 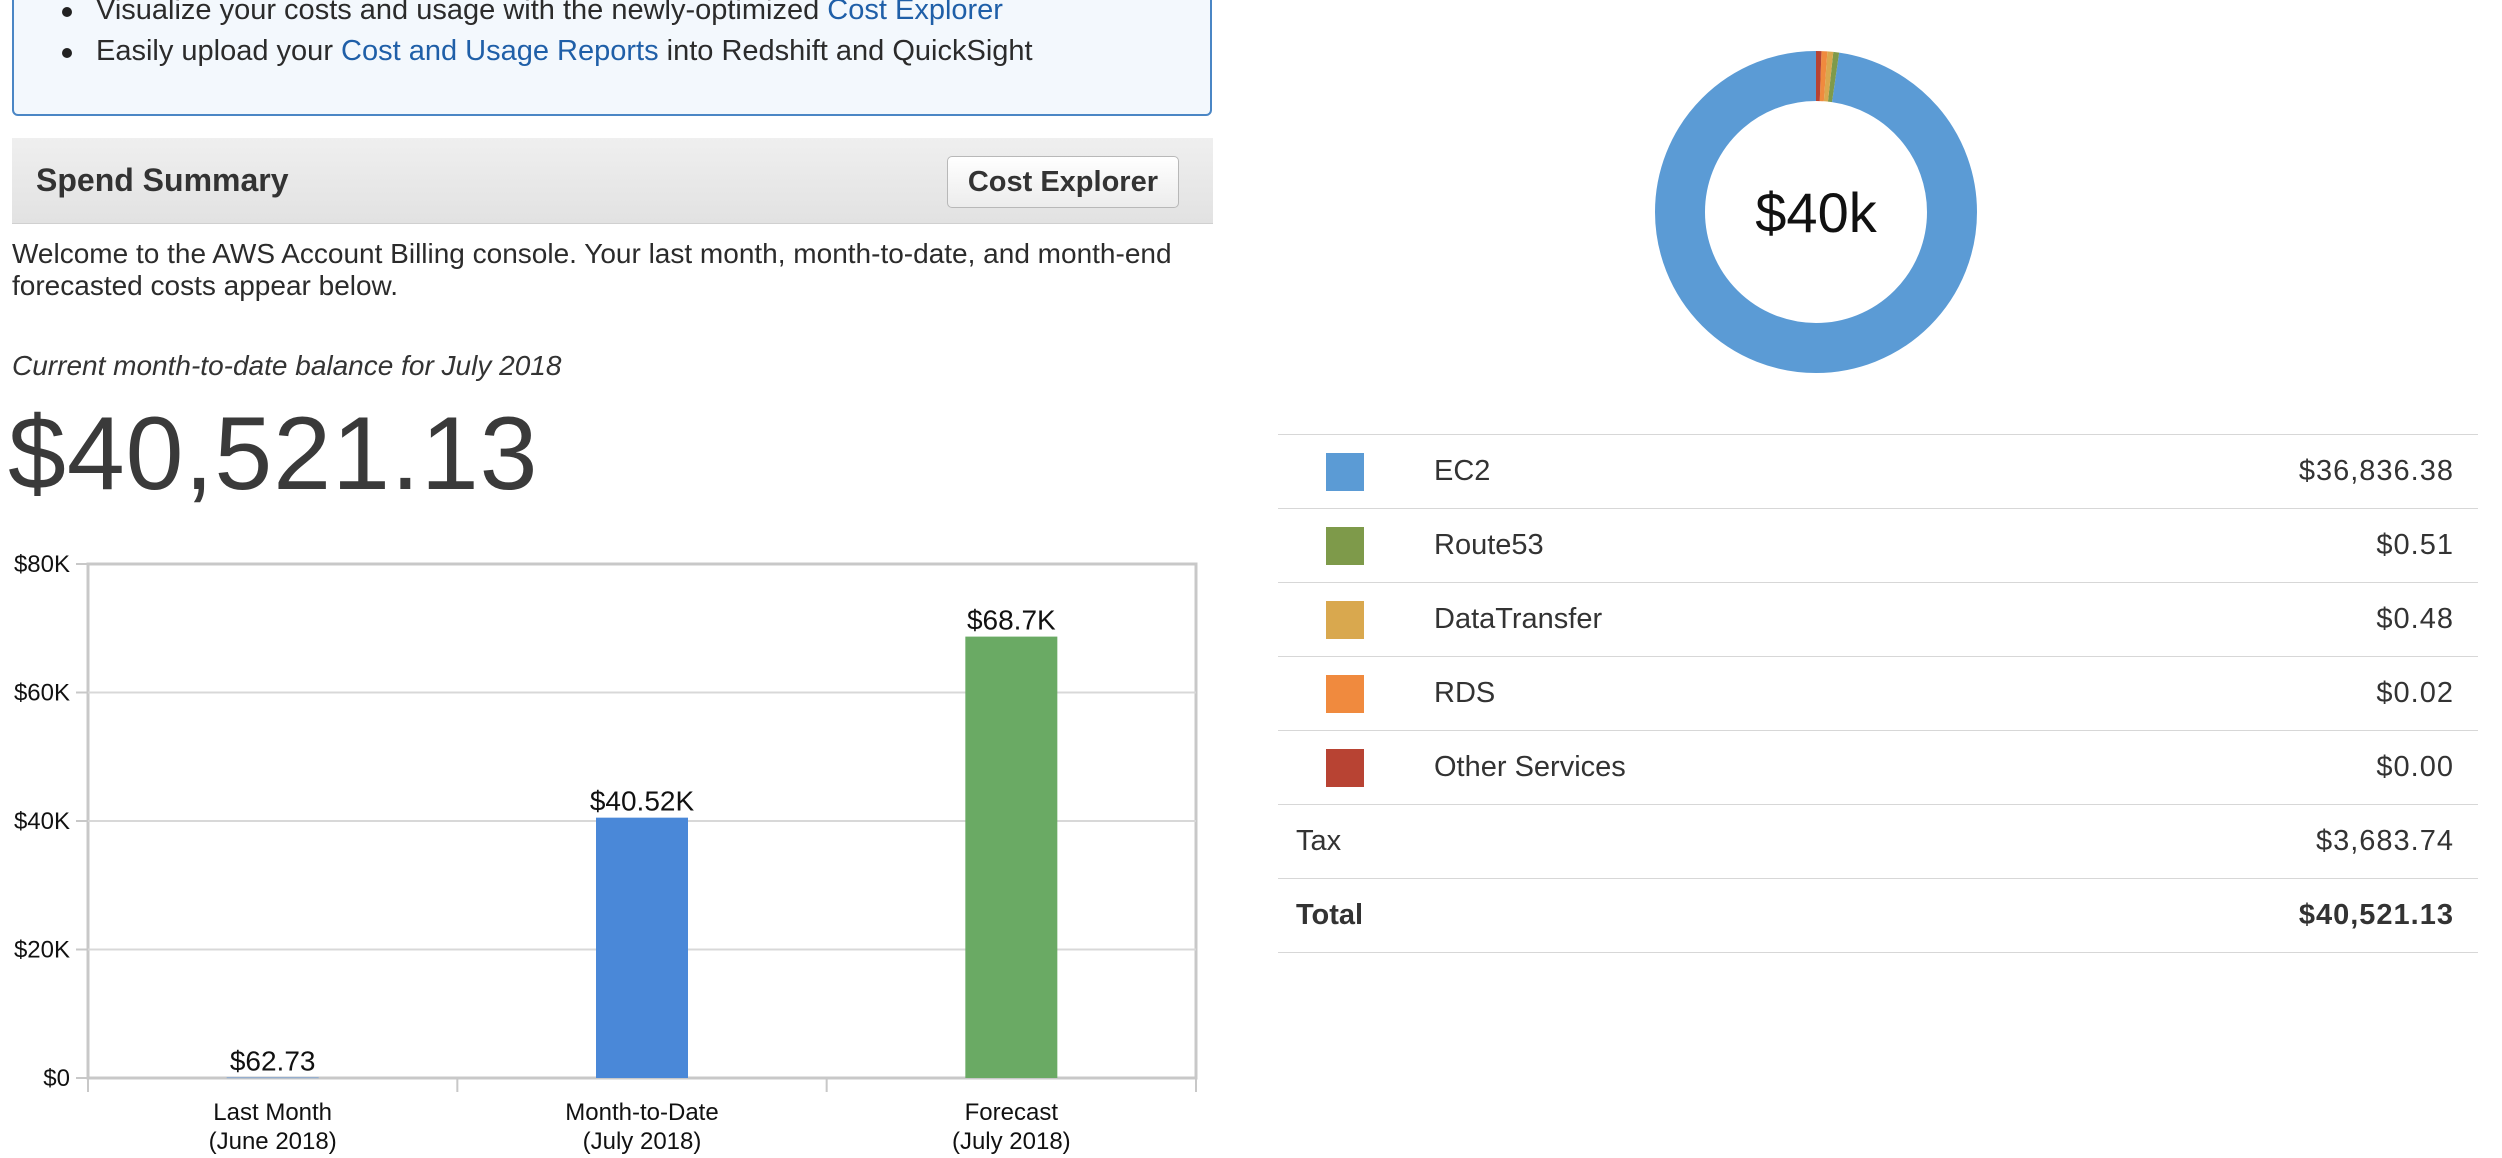 I want to click on x-category-label: Last Month (June 2018), so click(x=273, y=1127).